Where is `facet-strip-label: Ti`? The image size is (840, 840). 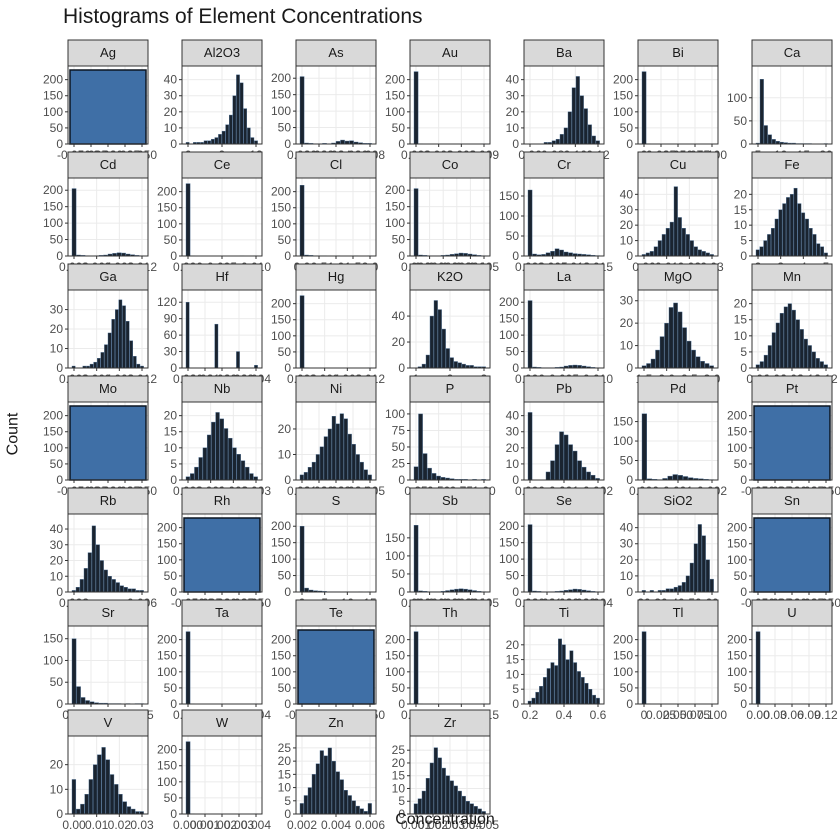
facet-strip-label: Ti is located at coordinates (564, 612).